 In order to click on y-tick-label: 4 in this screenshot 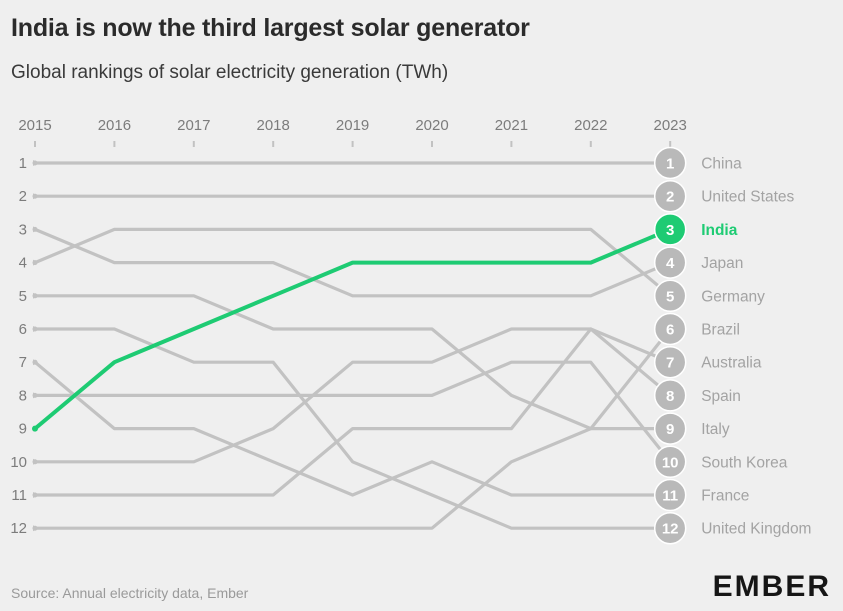, I will do `click(23, 263)`.